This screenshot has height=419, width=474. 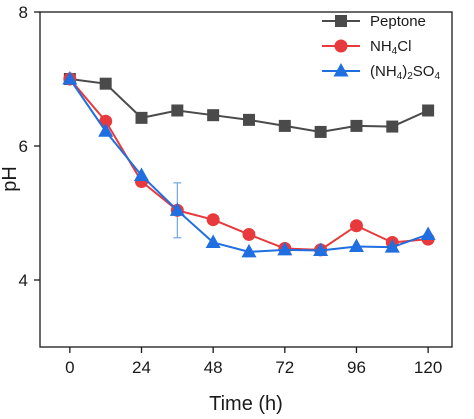 What do you see at coordinates (246, 404) in the screenshot?
I see `x-axis-title: Time (h)` at bounding box center [246, 404].